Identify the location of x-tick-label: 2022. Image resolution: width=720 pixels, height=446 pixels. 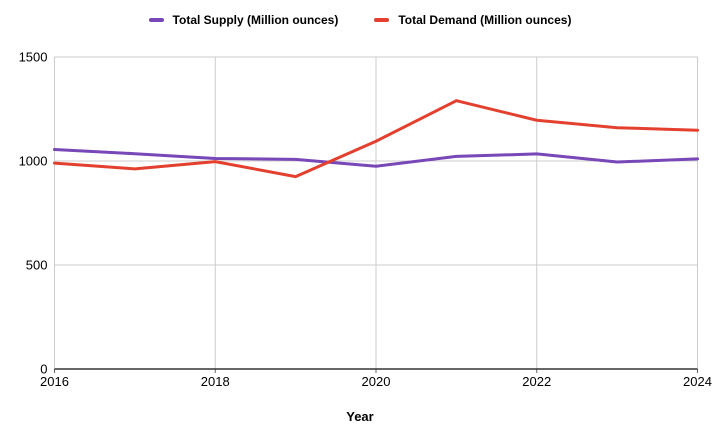
(536, 381).